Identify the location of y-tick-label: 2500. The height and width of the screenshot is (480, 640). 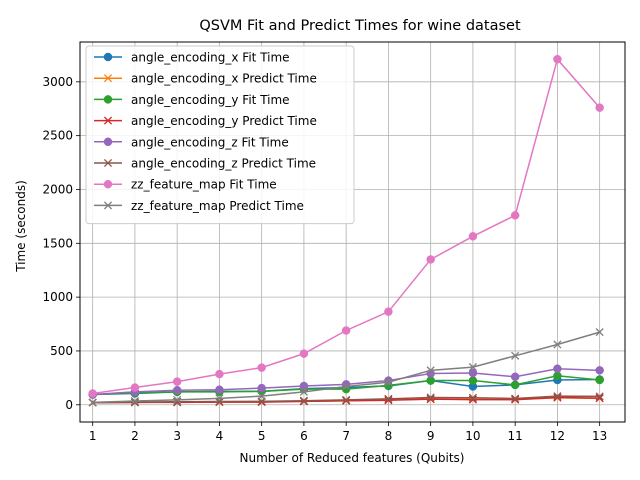
(57, 136).